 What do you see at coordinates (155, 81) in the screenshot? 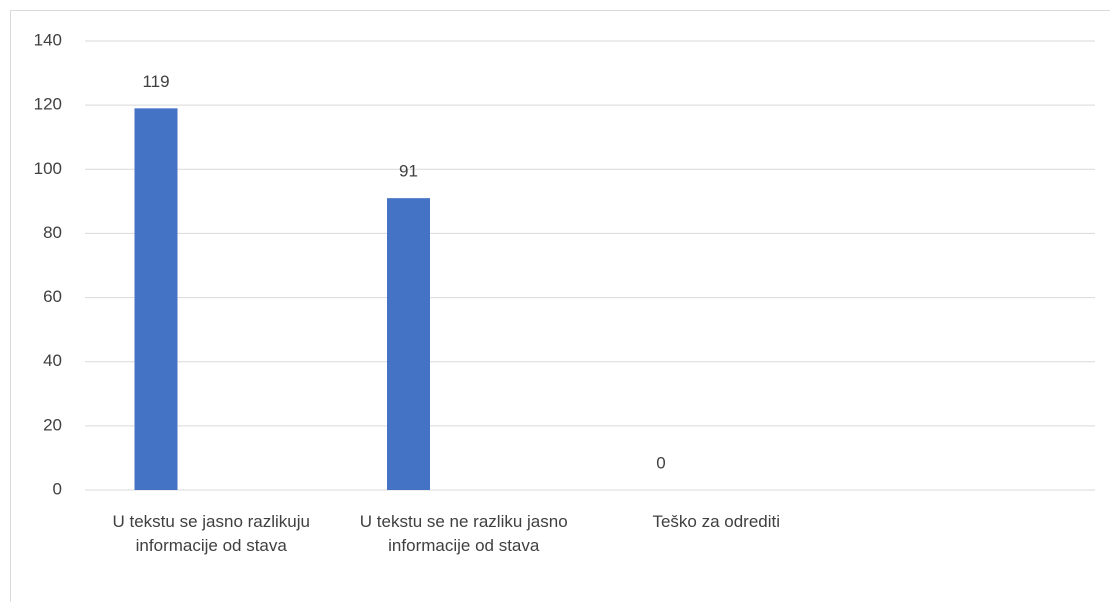
I see `data-label: 119` at bounding box center [155, 81].